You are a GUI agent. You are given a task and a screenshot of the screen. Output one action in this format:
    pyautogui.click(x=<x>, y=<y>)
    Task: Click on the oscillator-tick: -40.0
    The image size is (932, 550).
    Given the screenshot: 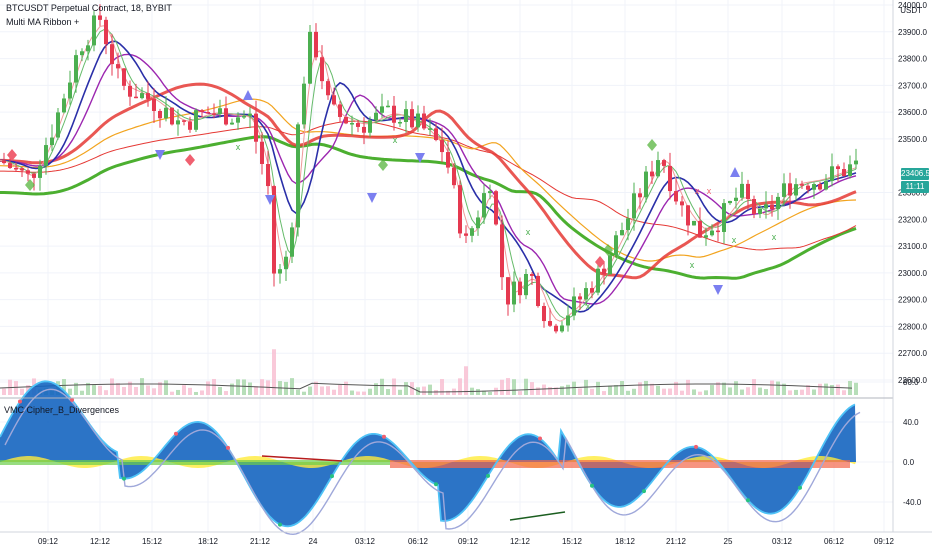 What is the action you would take?
    pyautogui.click(x=912, y=502)
    